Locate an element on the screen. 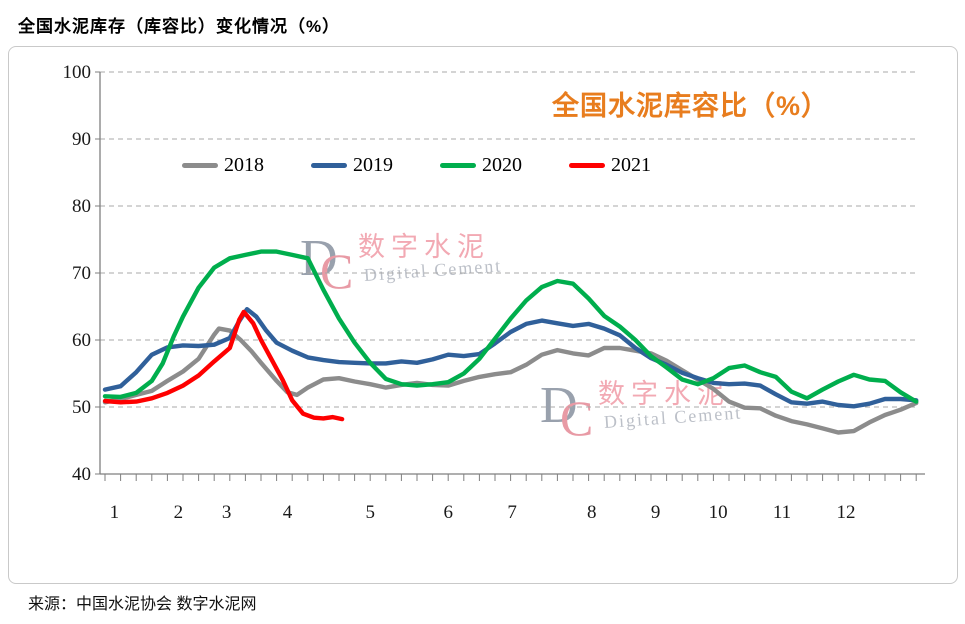 Image resolution: width=965 pixels, height=624 pixels. x-axis-label-8: 8 is located at coordinates (592, 512).